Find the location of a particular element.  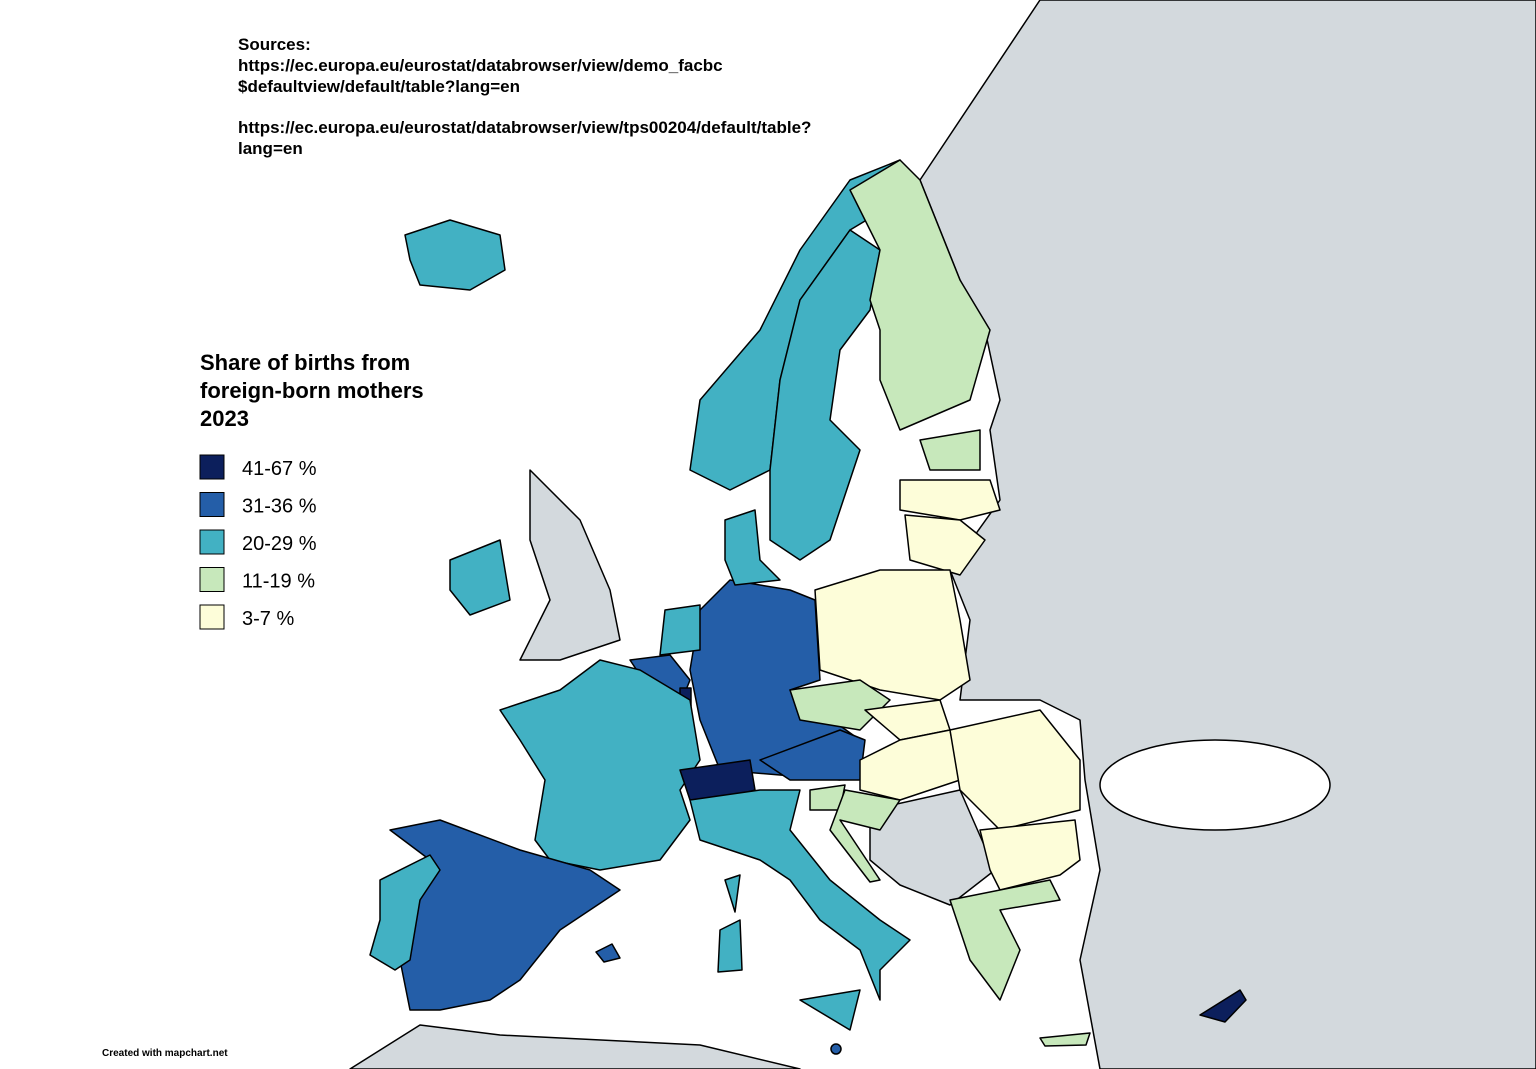

legend-label: 11-19 % is located at coordinates (278, 582).